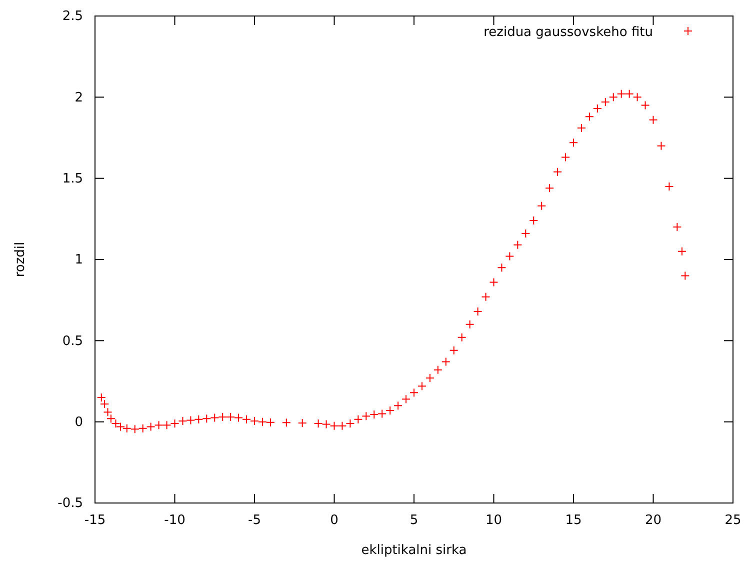  I want to click on x-tick-label: -15, so click(95, 520).